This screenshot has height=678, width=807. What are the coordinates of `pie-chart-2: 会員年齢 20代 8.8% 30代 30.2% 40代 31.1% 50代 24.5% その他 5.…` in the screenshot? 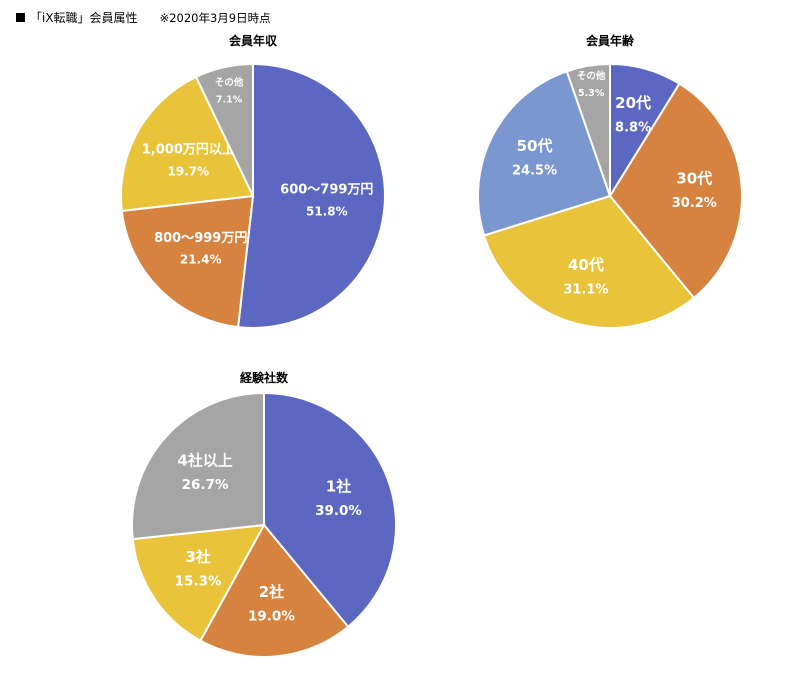 It's located at (610, 181).